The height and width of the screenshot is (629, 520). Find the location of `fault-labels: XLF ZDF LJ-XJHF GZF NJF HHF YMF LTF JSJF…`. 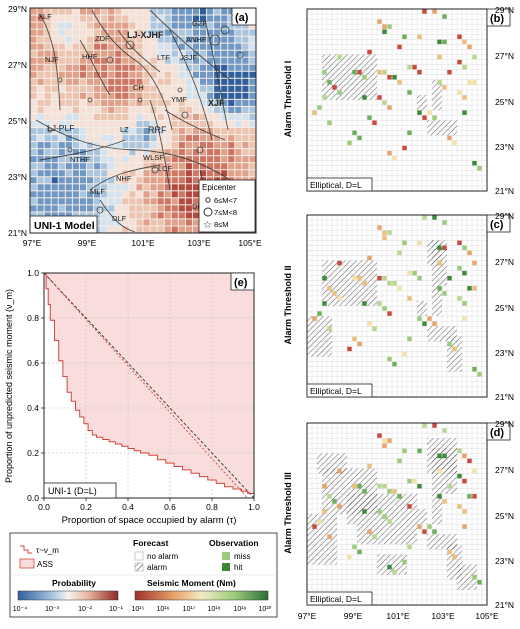

fault-labels: XLF ZDF LJ-XJHF GZF NJF HHF YMF LTF JSJF… is located at coordinates (131, 117).